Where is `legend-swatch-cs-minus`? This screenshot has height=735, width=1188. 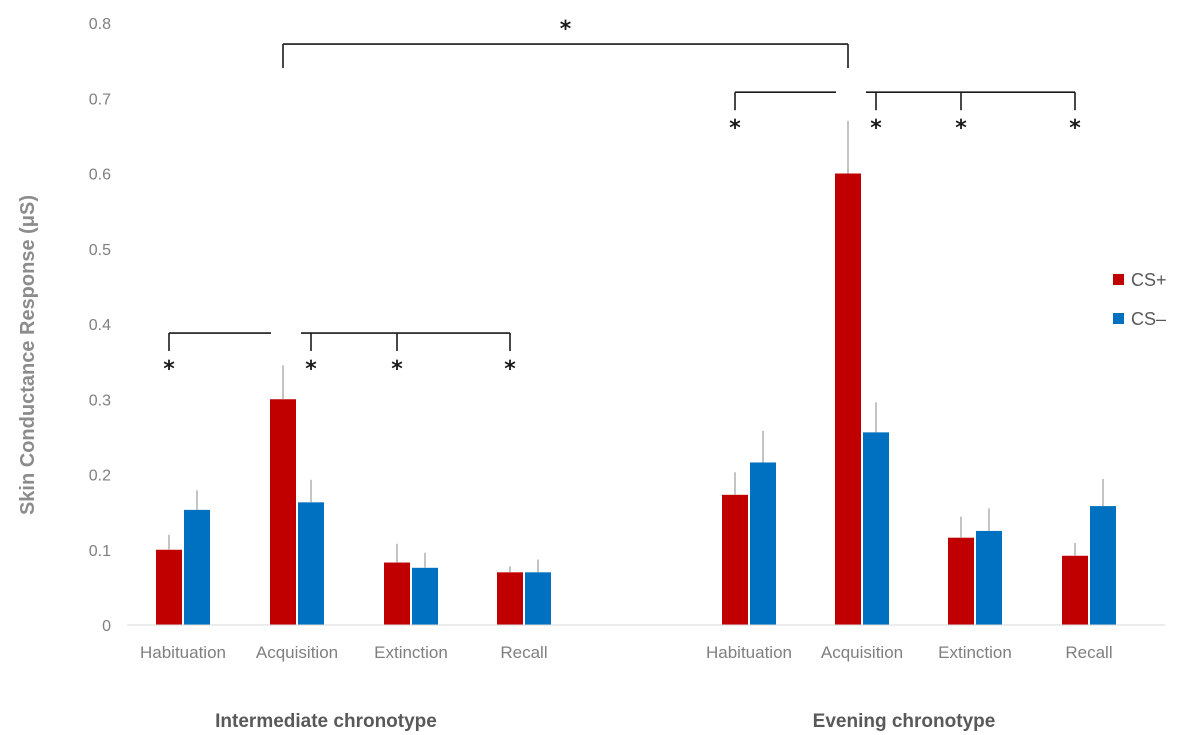 legend-swatch-cs-minus is located at coordinates (1118, 318).